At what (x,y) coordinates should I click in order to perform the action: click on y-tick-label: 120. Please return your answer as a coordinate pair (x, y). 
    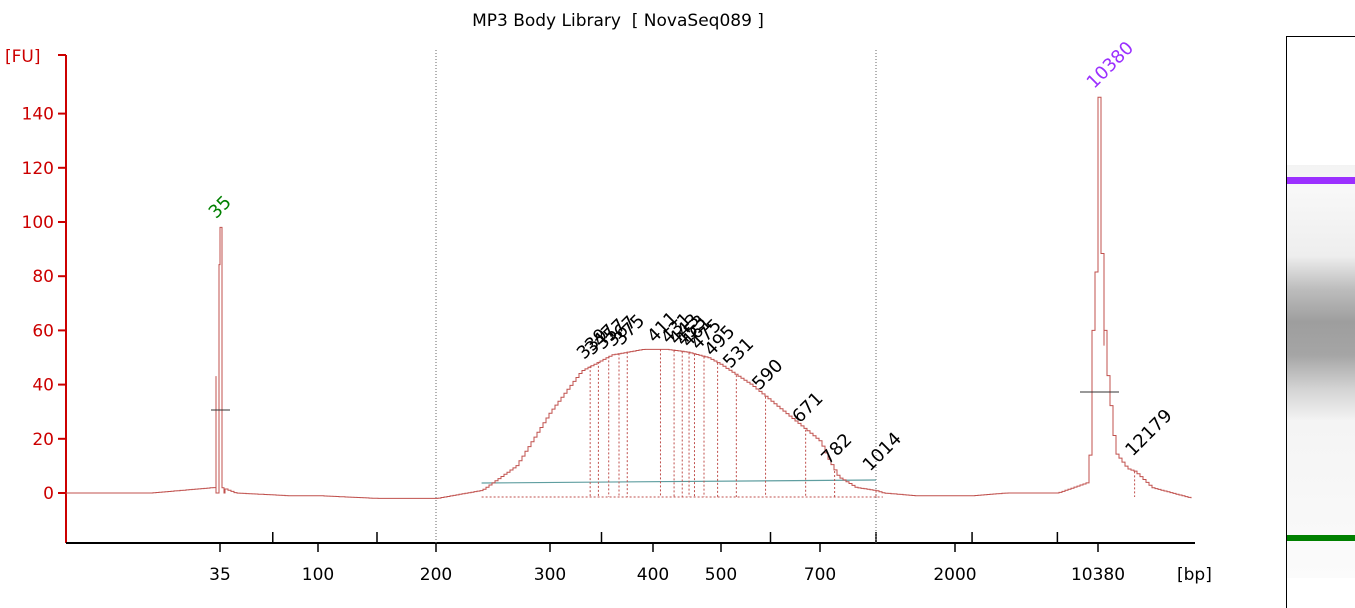
    Looking at the image, I should click on (38, 169).